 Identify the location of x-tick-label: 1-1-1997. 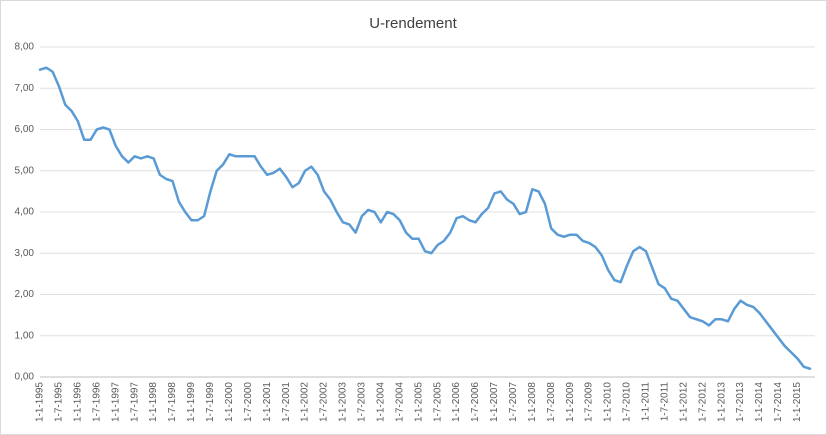
(115, 402).